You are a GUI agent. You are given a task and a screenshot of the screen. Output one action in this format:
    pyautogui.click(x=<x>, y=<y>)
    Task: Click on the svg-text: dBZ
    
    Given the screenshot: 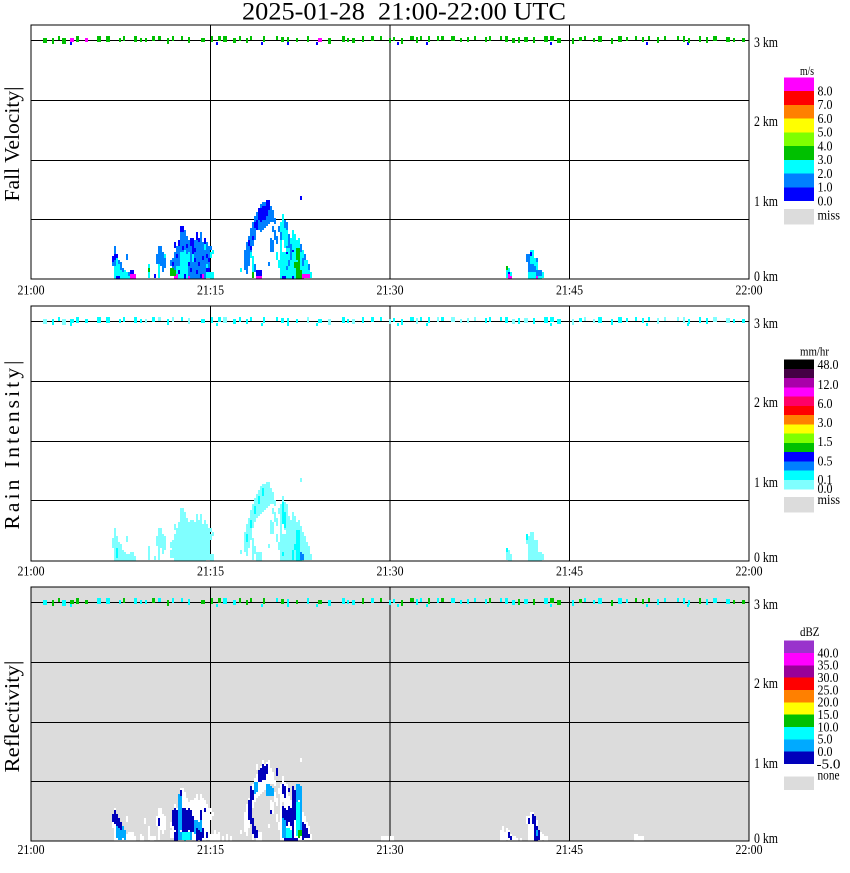 What is the action you would take?
    pyautogui.click(x=810, y=631)
    